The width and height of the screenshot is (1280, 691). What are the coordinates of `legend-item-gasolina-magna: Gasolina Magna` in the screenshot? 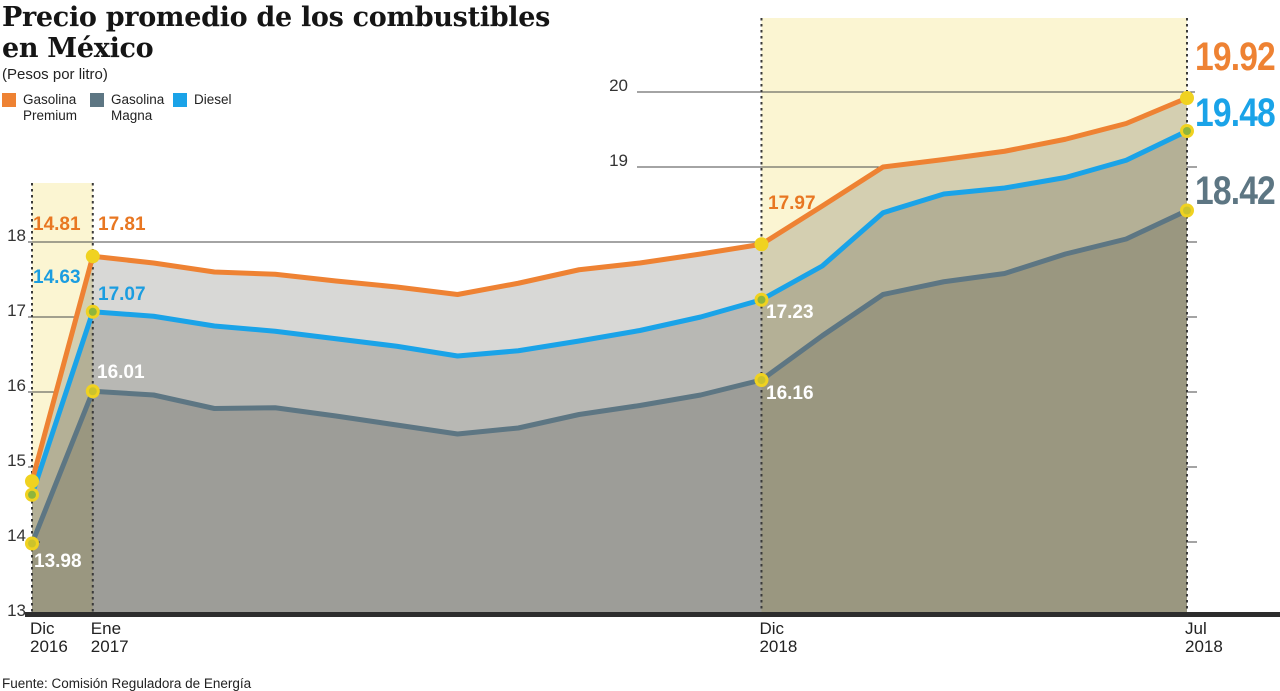 It's located at (127, 108).